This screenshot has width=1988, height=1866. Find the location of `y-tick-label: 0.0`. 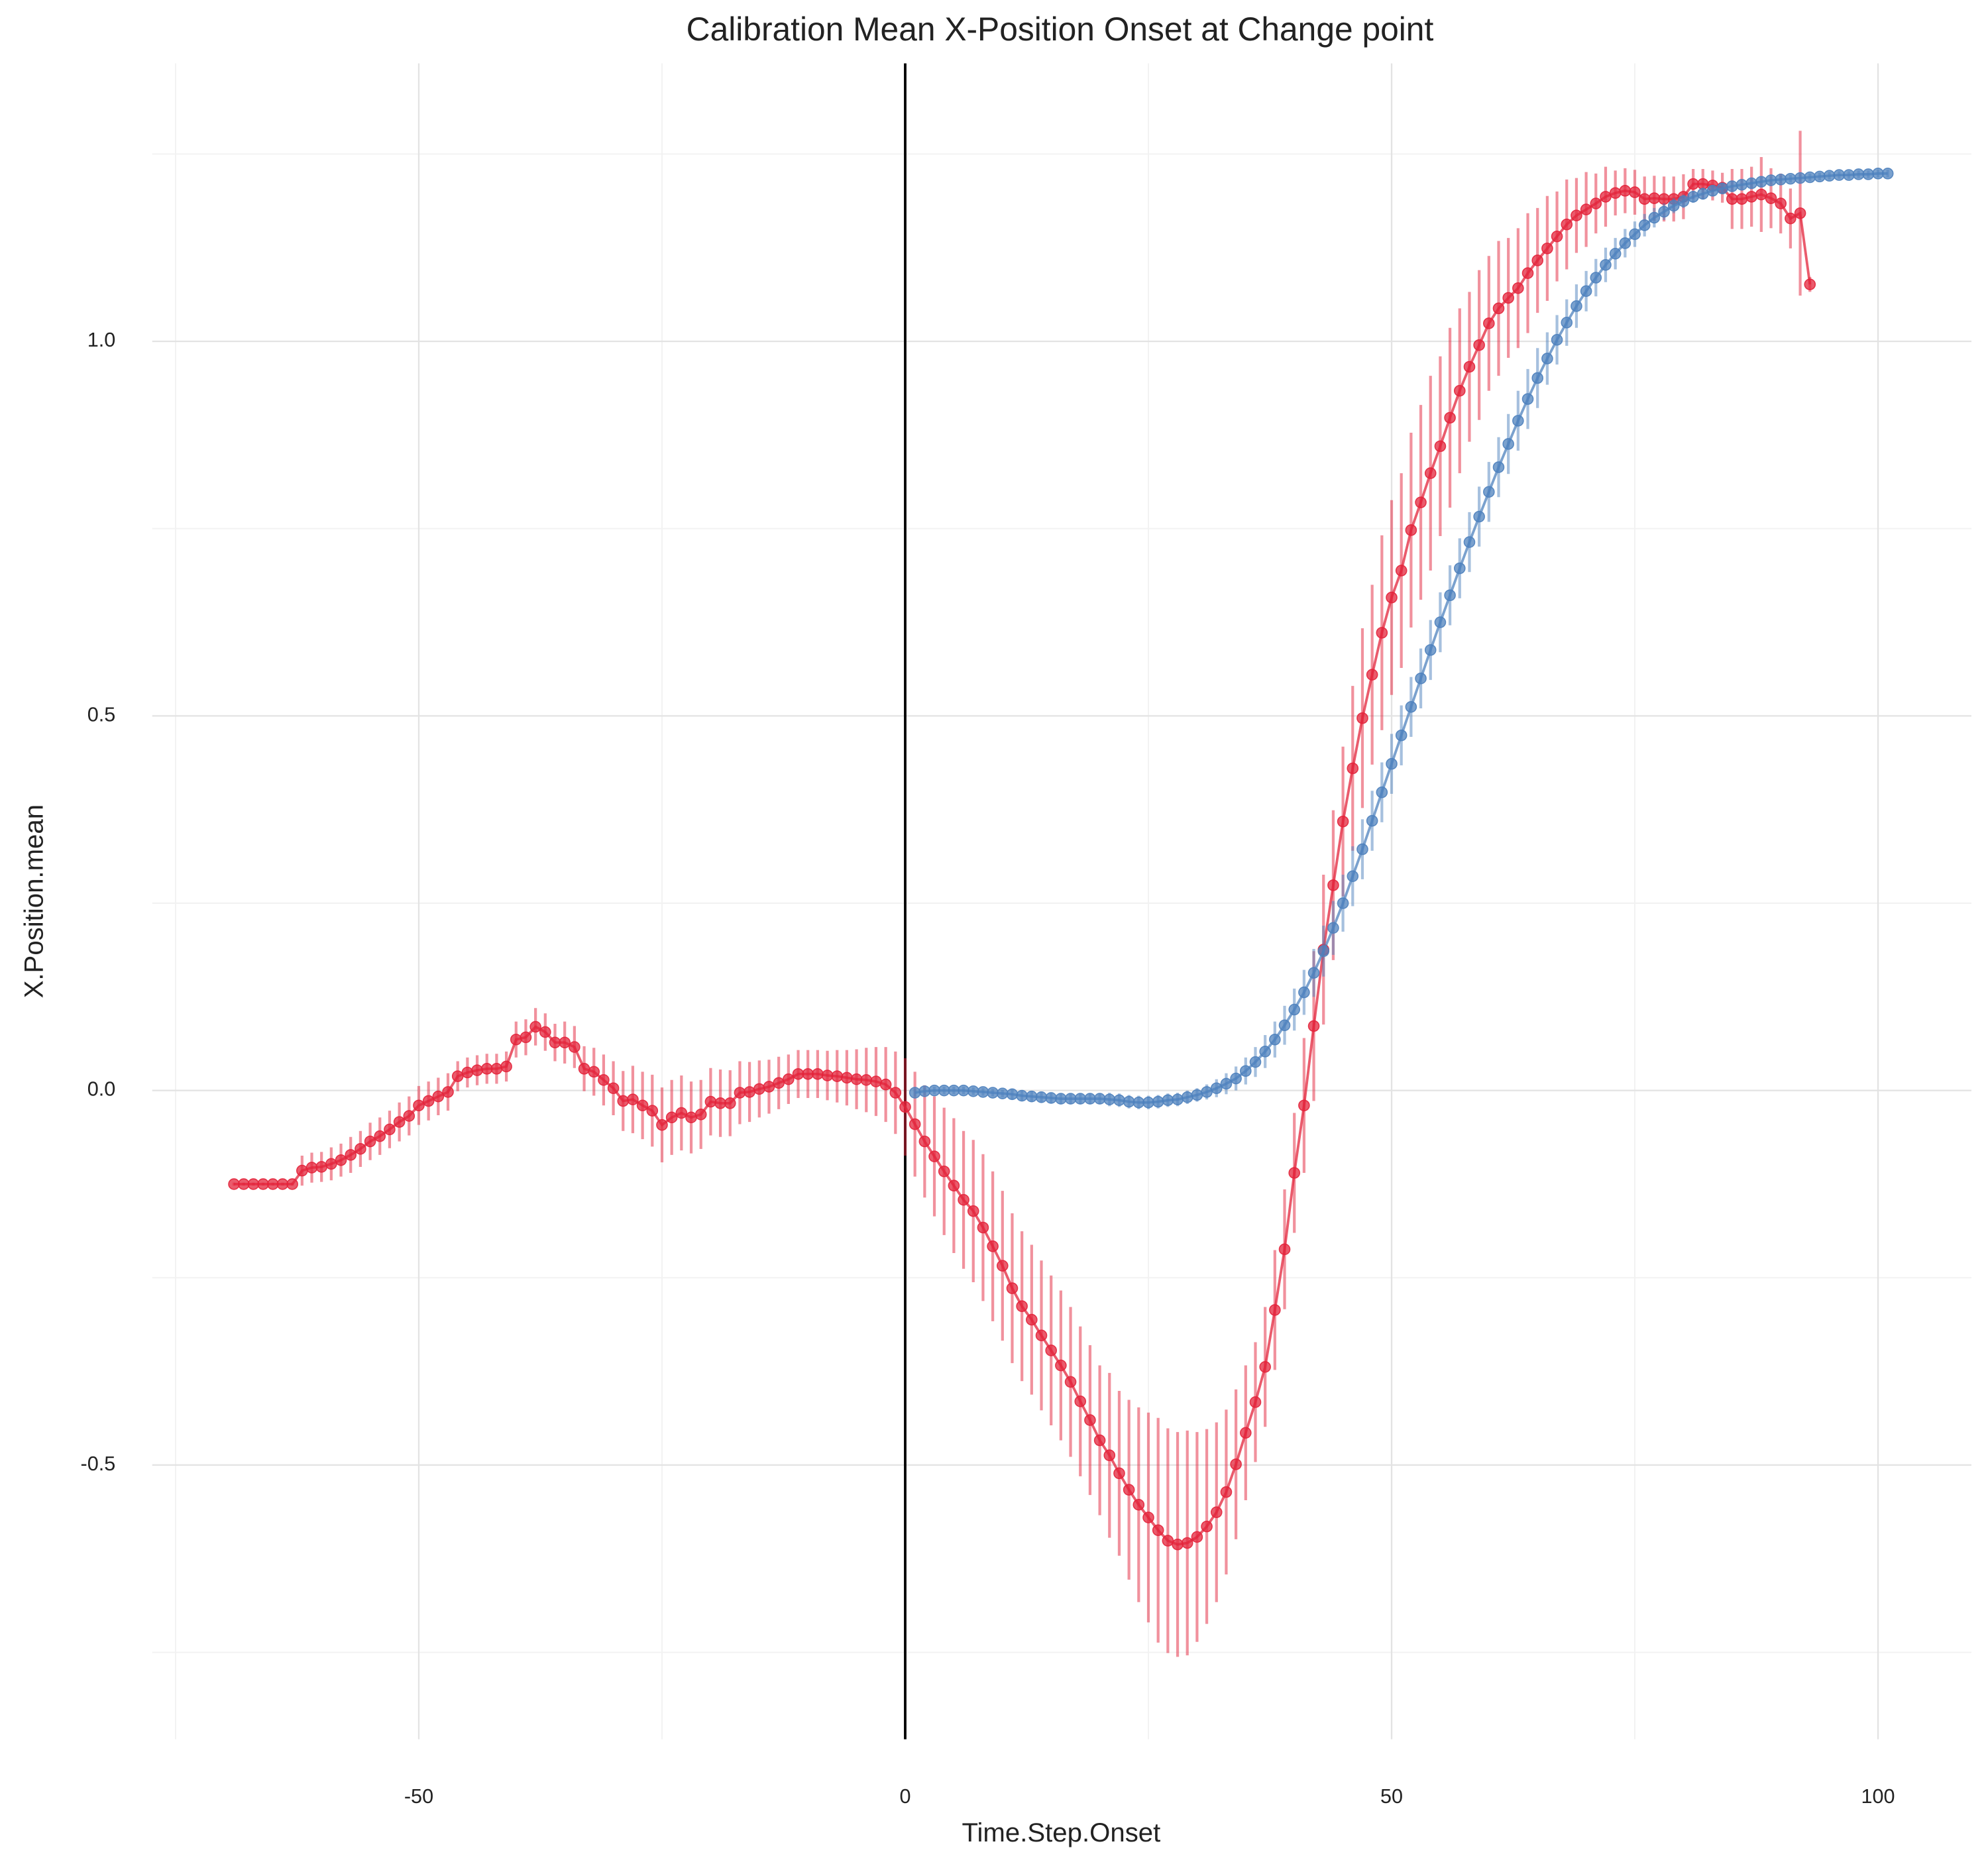

y-tick-label: 0.0 is located at coordinates (101, 1089).